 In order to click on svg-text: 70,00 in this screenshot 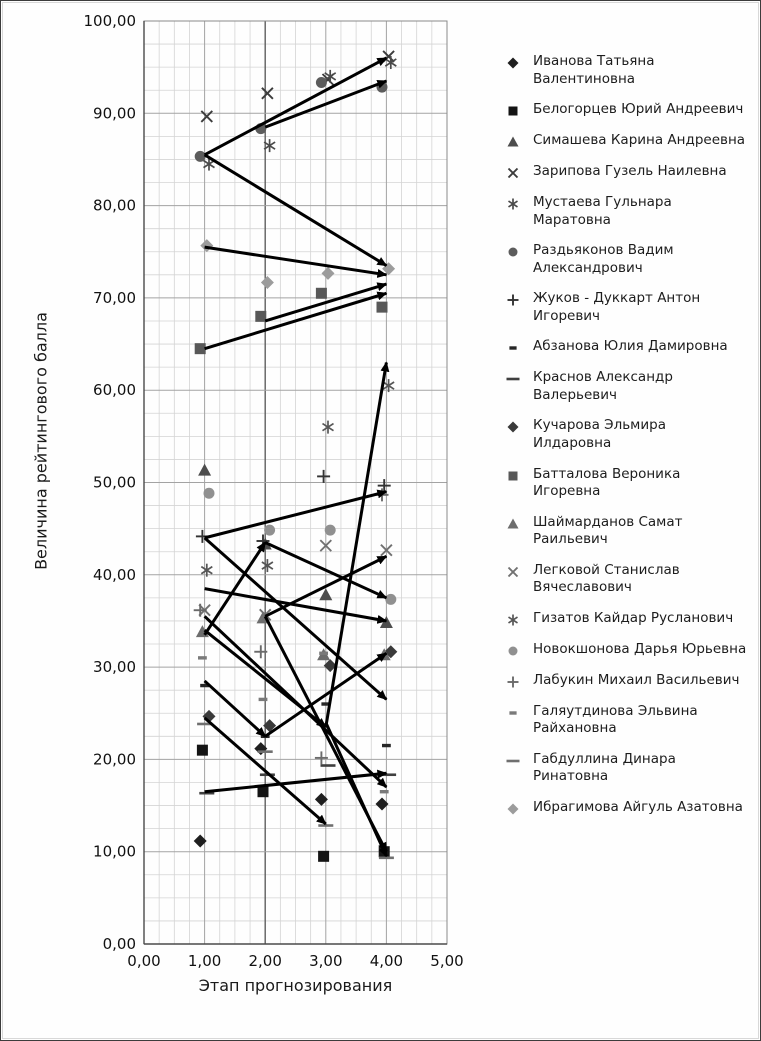, I will do `click(114, 298)`.